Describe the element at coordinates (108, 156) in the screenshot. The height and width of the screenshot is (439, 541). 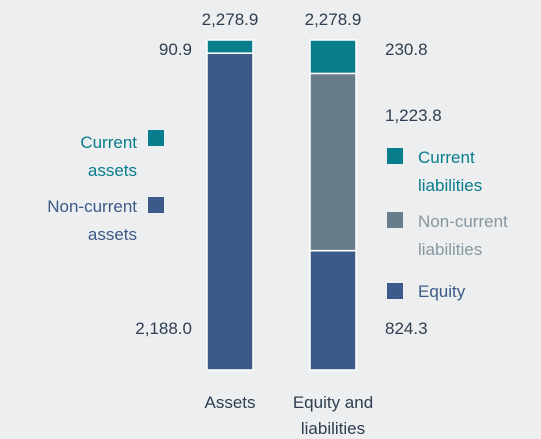
I see `legend-label: Current assets` at that location.